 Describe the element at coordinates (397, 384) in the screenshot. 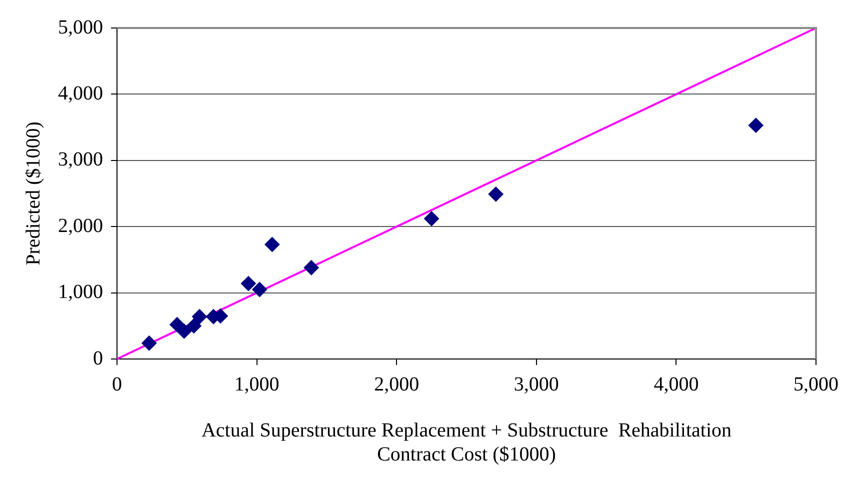

I see `x-tick-label: 2,000` at that location.